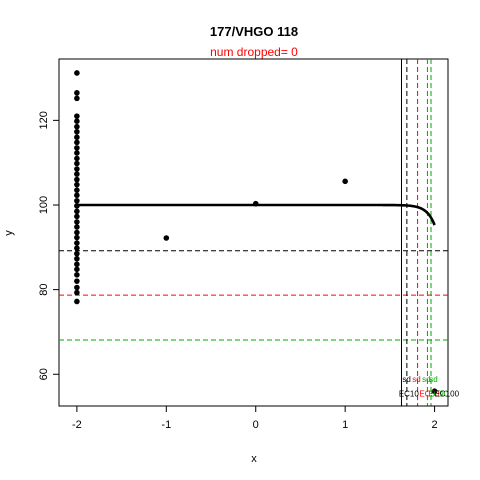 The image size is (480, 480). I want to click on y-tick-label: 100, so click(44, 205).